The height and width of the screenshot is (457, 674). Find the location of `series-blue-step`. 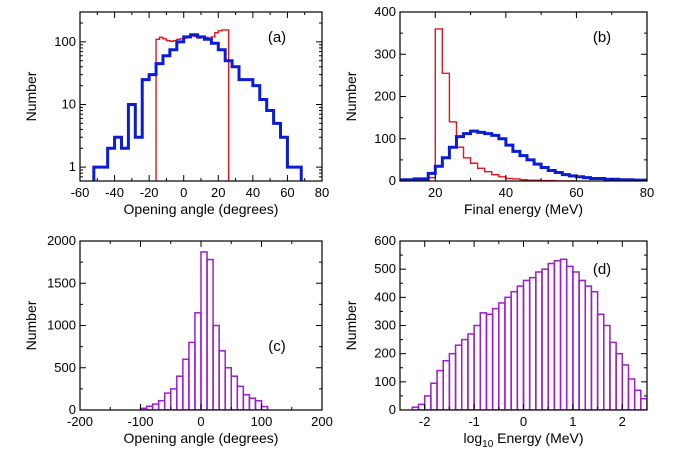

series-blue-step is located at coordinates (523, 155).